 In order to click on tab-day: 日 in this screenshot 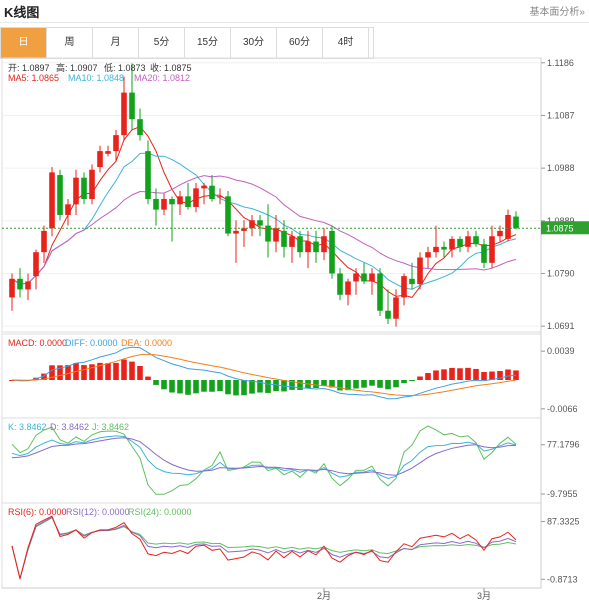, I will do `click(24, 43)`.